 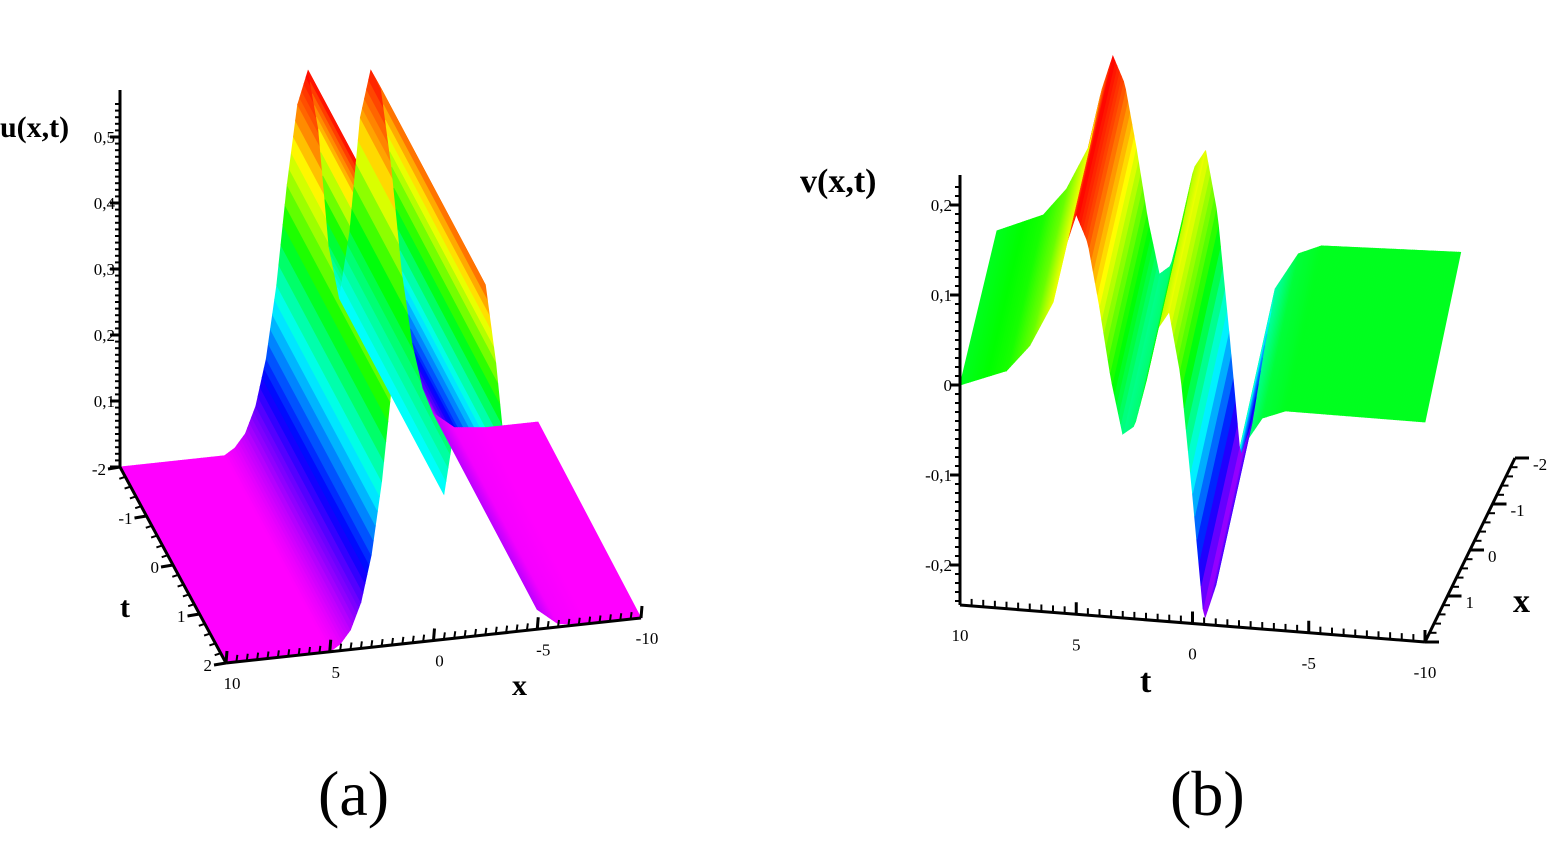 I want to click on x-tick-label-a: -5, so click(x=543, y=649).